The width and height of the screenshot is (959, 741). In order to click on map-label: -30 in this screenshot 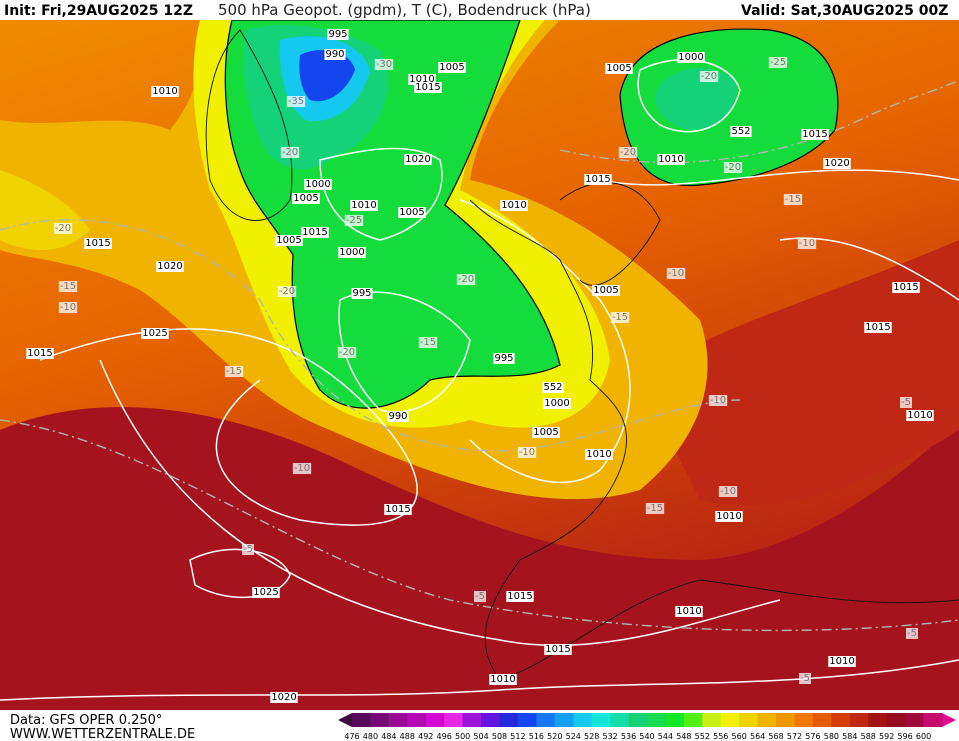, I will do `click(384, 64)`.